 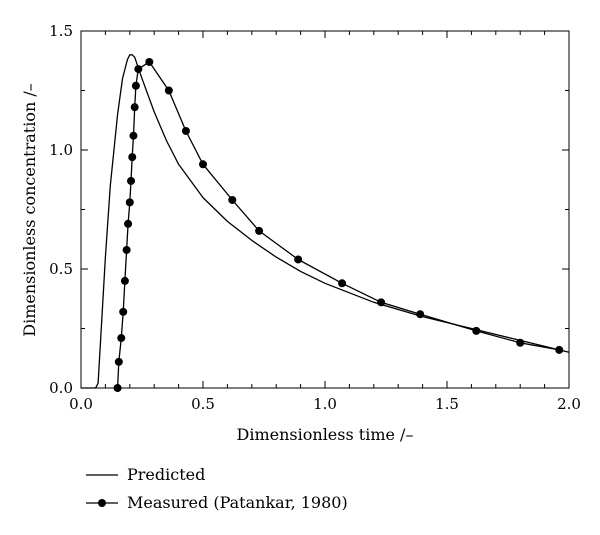 What do you see at coordinates (237, 502) in the screenshot?
I see `legend-measured-label: Measured (Patankar, 1980)` at bounding box center [237, 502].